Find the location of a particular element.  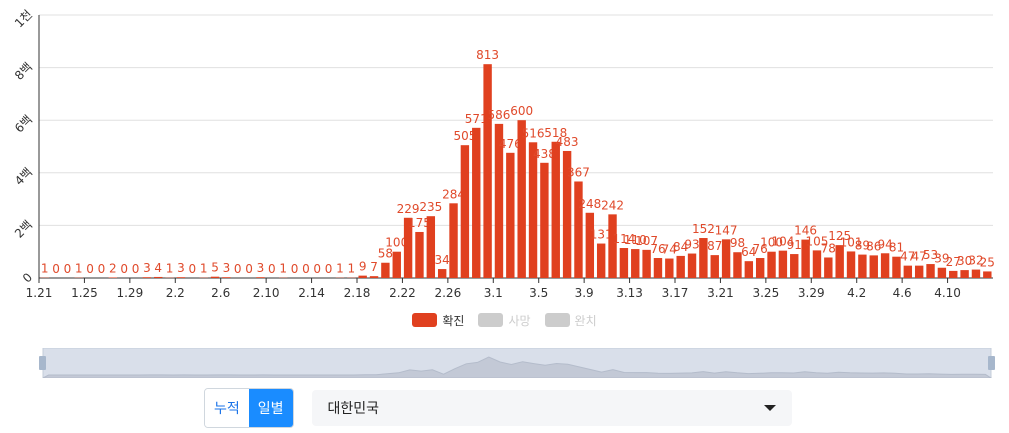

x-tick-label: 3.13 is located at coordinates (629, 293).